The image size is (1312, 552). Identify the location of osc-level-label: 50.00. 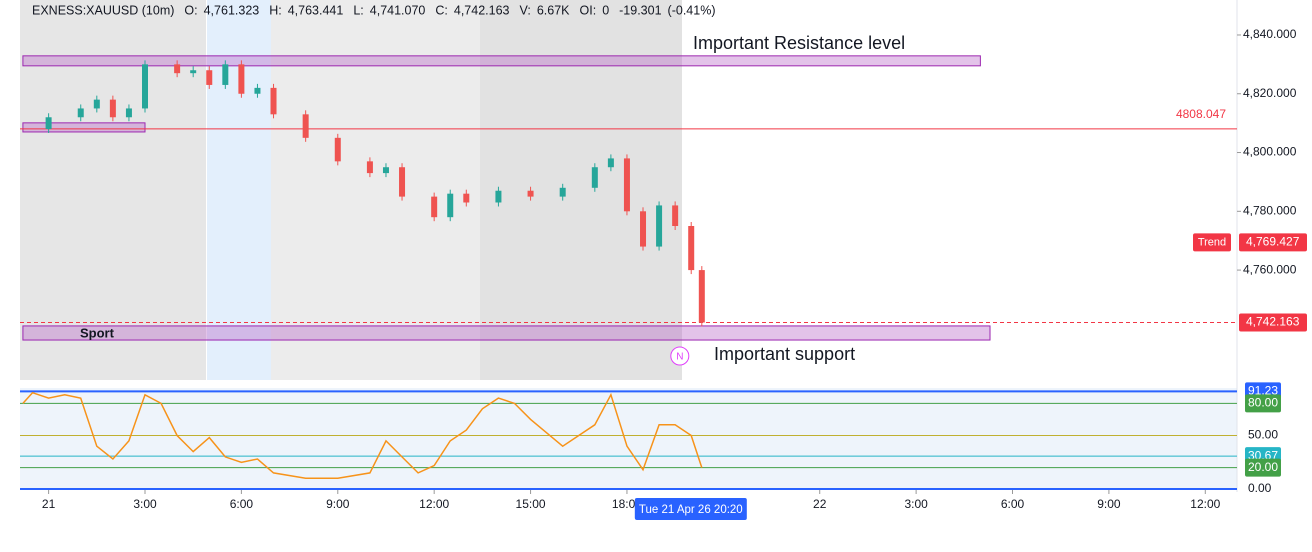
(1263, 435).